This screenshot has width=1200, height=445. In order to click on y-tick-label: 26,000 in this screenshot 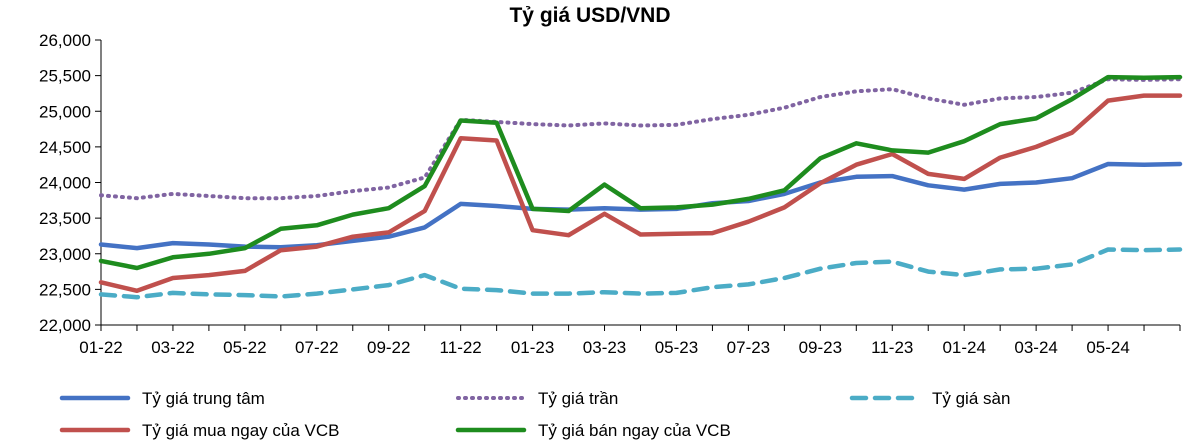, I will do `click(65, 40)`.